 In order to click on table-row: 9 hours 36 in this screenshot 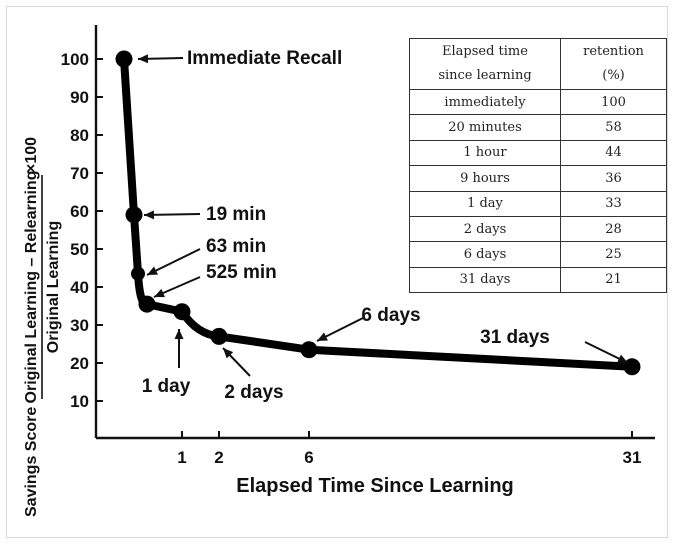, I will do `click(538, 178)`.